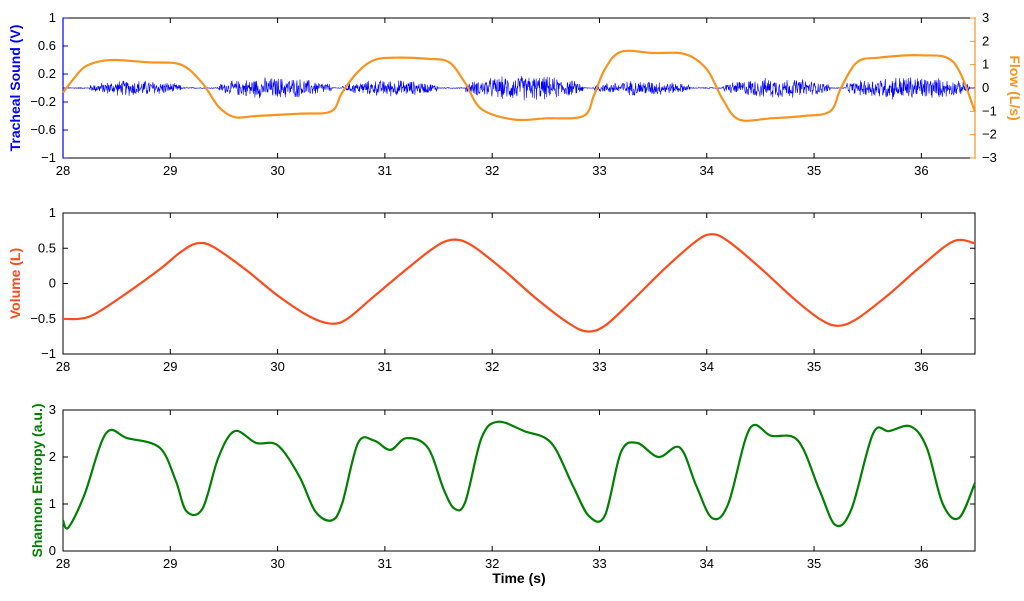  I want to click on y2-tick-label: 2, so click(985, 40).